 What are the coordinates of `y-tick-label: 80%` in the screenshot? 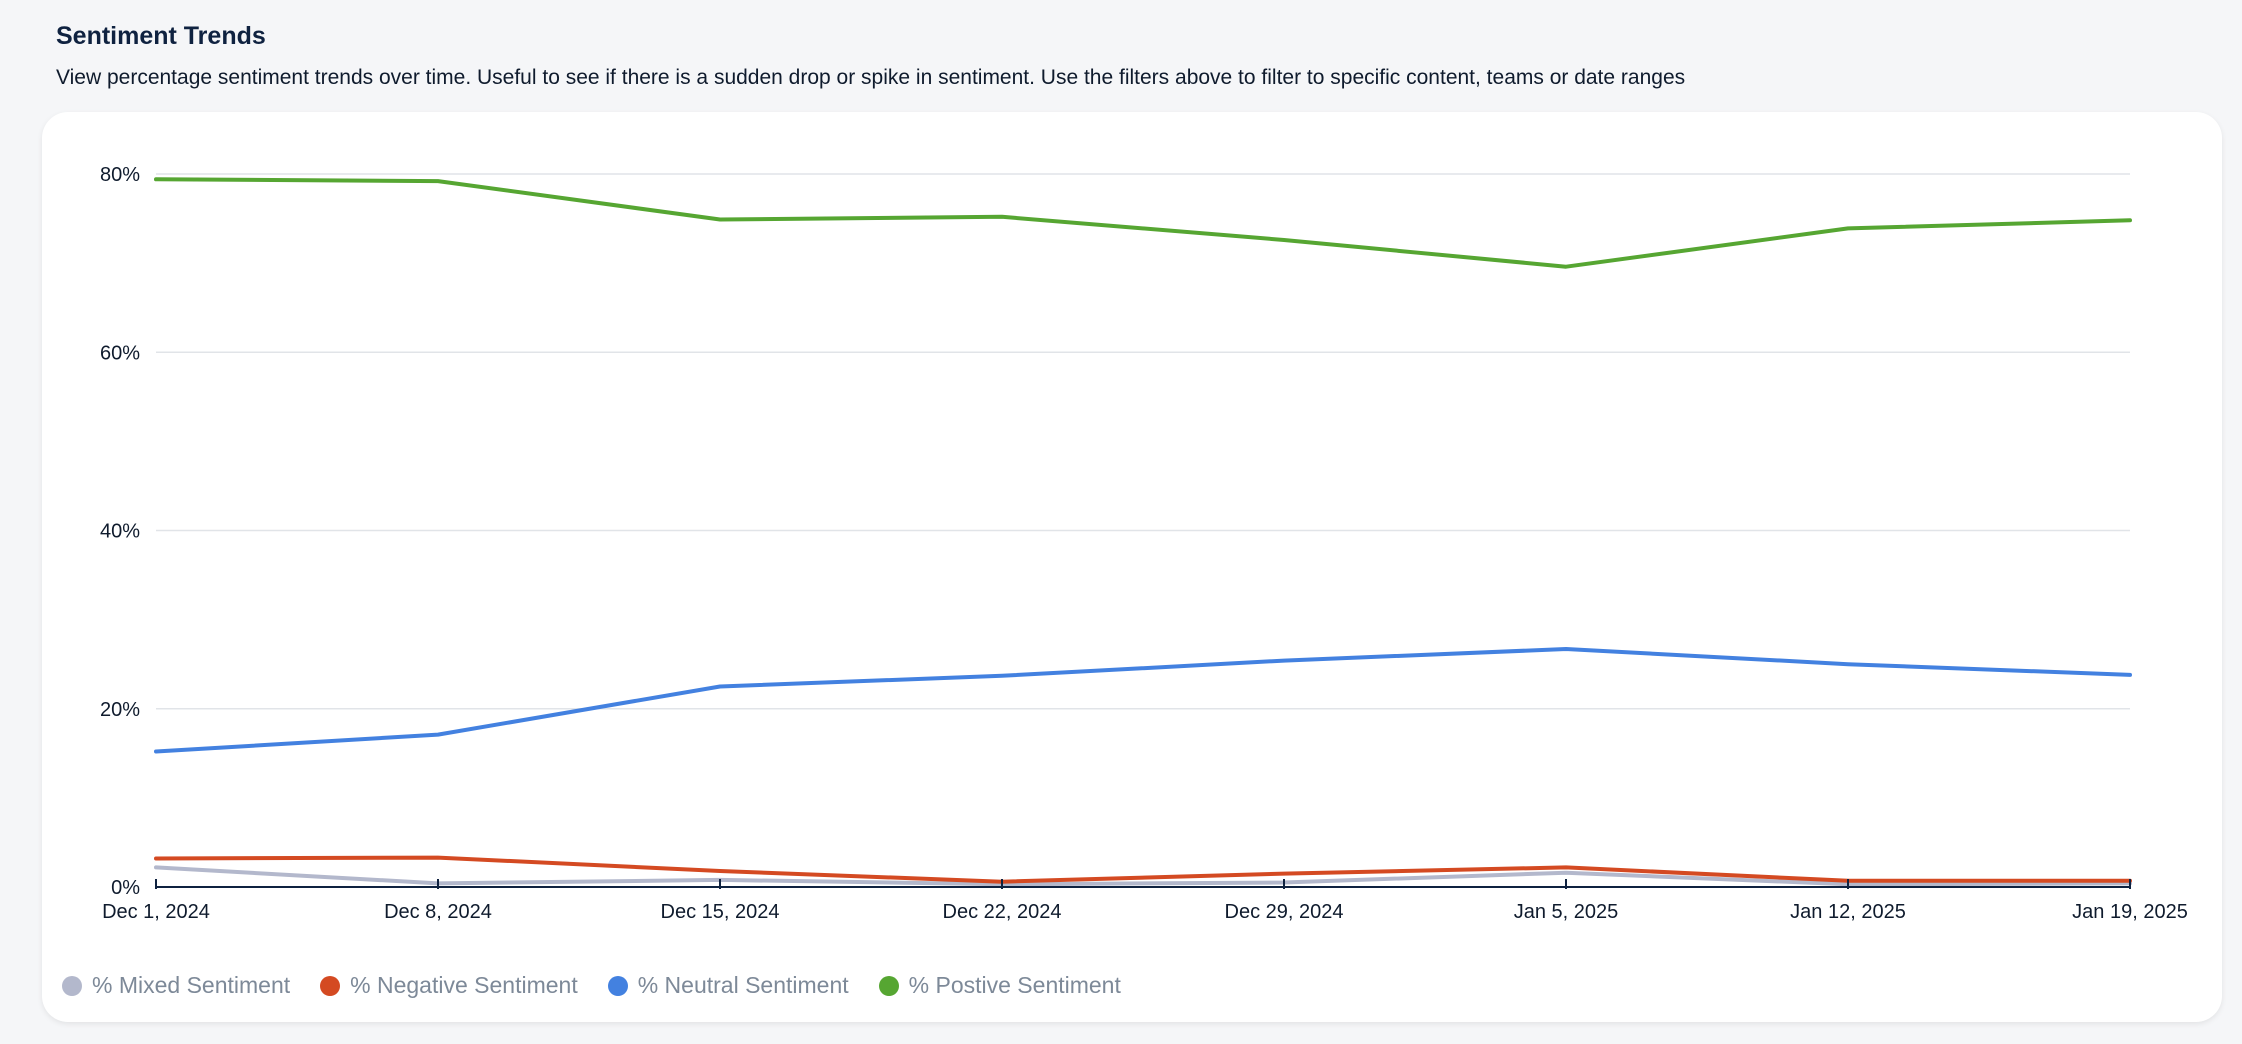 It's located at (120, 175).